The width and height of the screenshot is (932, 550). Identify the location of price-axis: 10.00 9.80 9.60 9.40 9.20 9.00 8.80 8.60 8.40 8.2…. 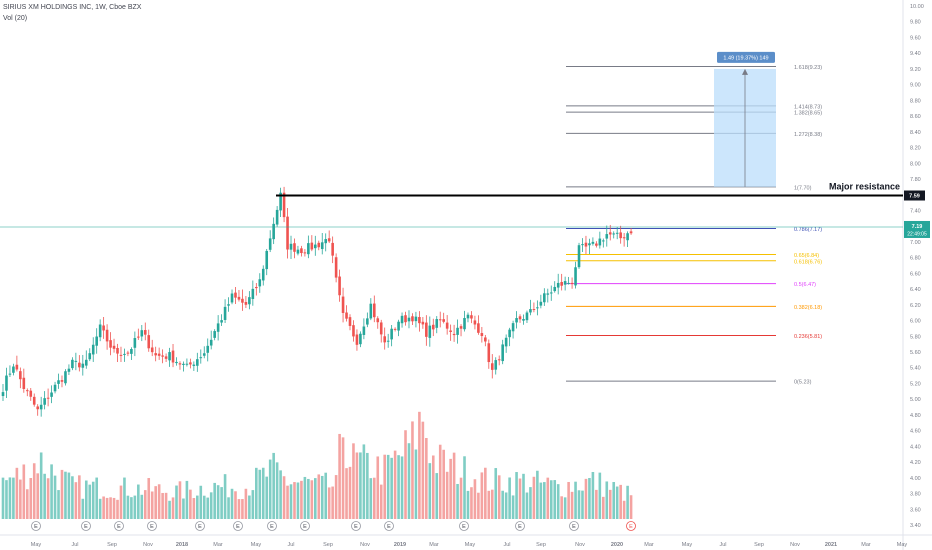
(917, 266).